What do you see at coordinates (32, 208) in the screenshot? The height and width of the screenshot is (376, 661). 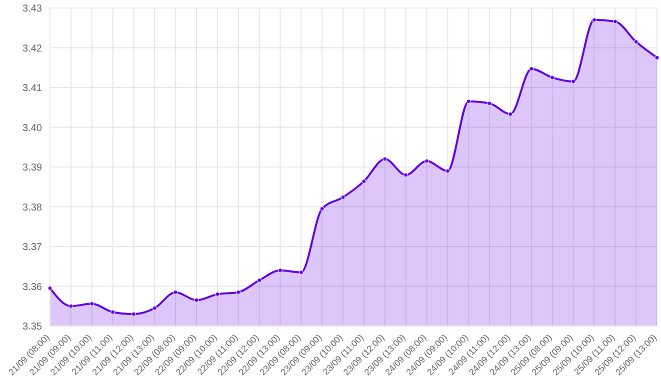 I see `y-tick-label: 3.38` at bounding box center [32, 208].